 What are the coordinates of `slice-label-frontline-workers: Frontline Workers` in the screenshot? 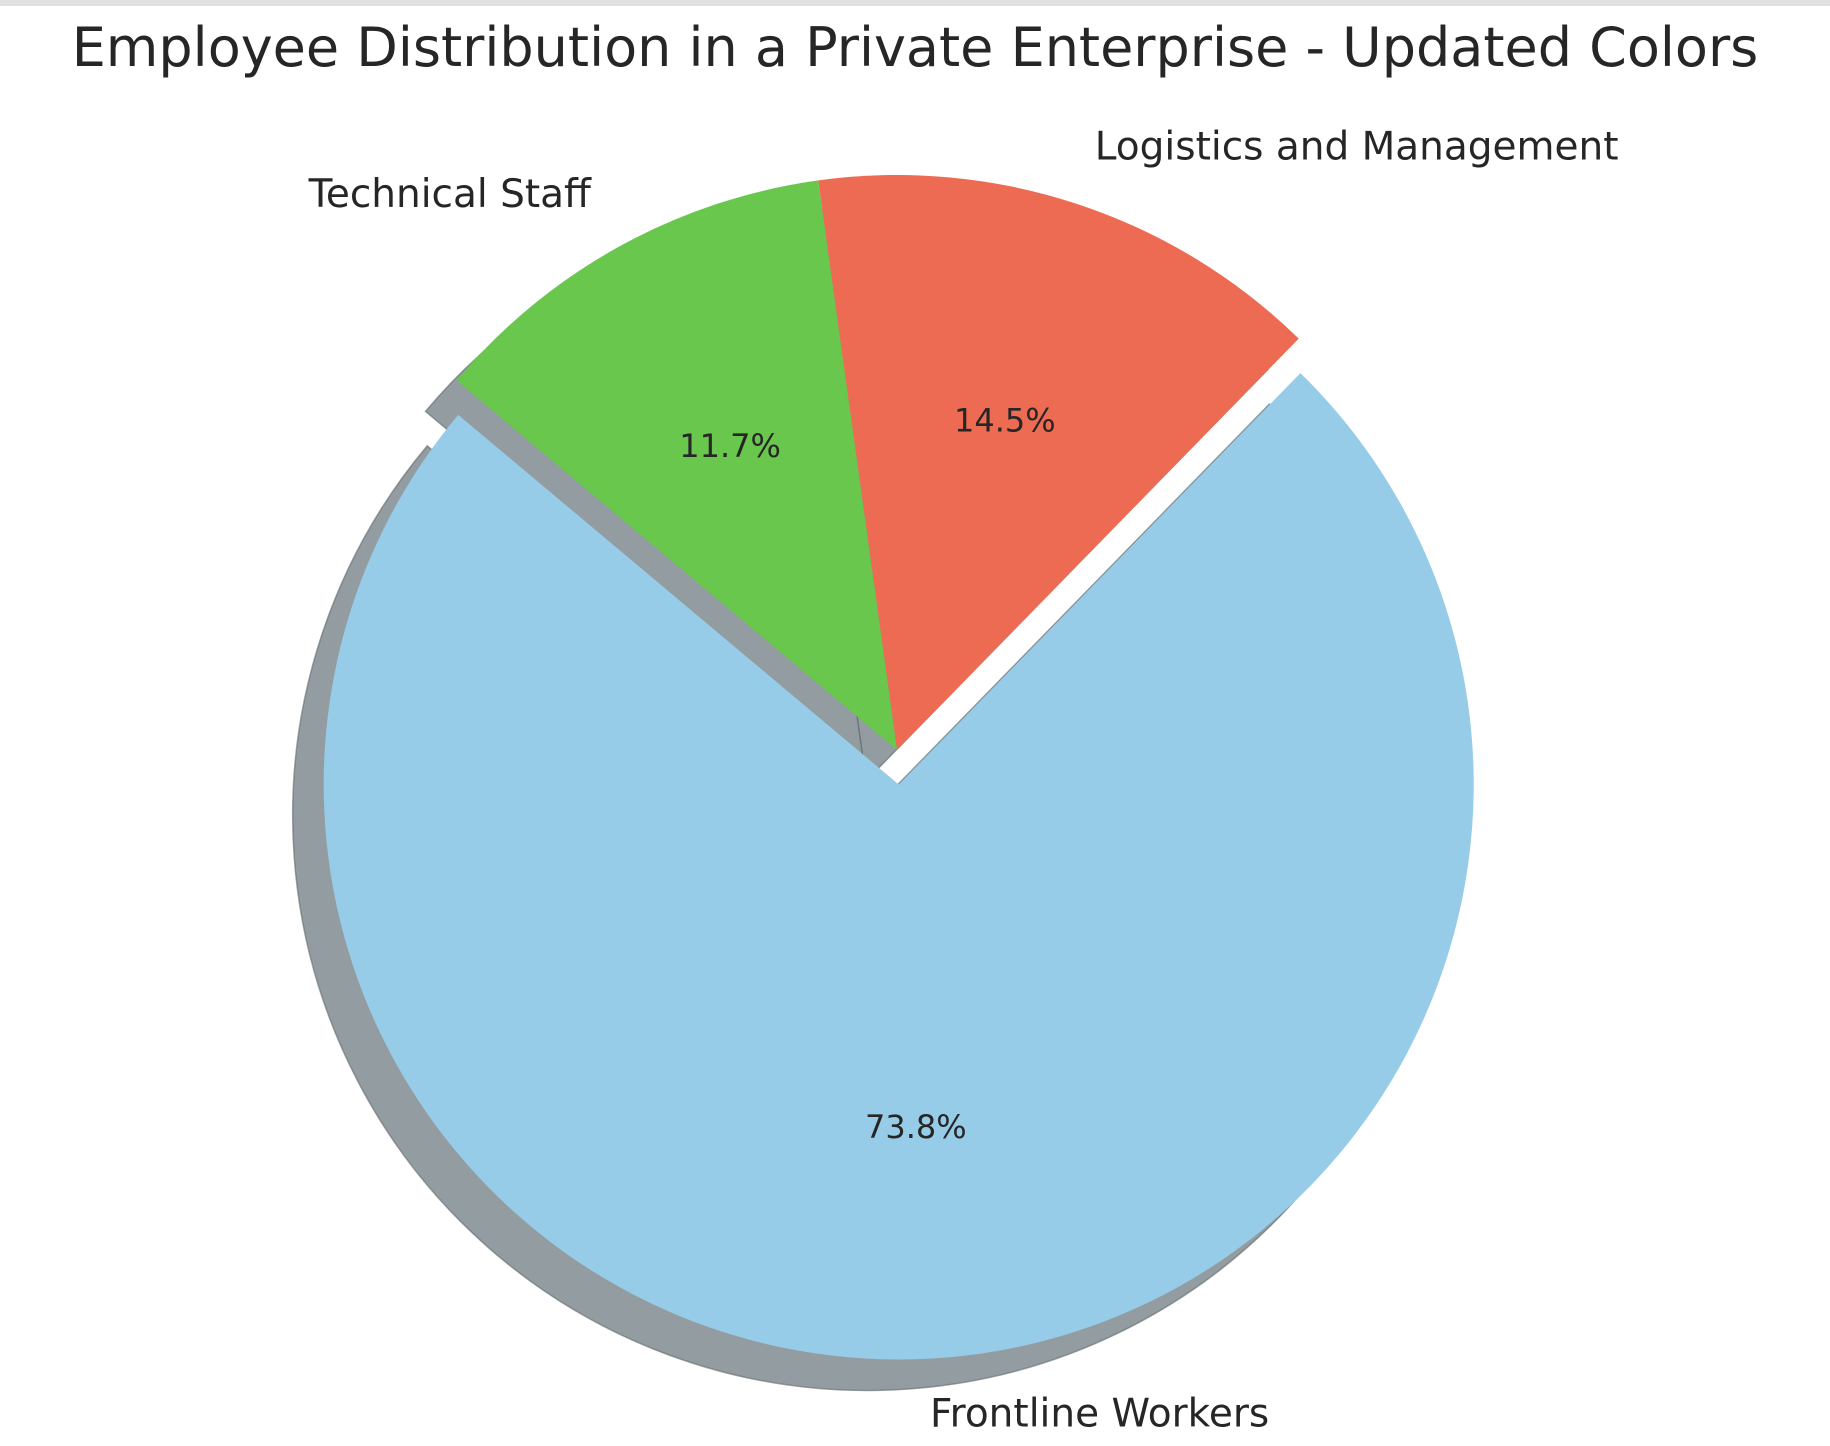 It's located at (1099, 1414).